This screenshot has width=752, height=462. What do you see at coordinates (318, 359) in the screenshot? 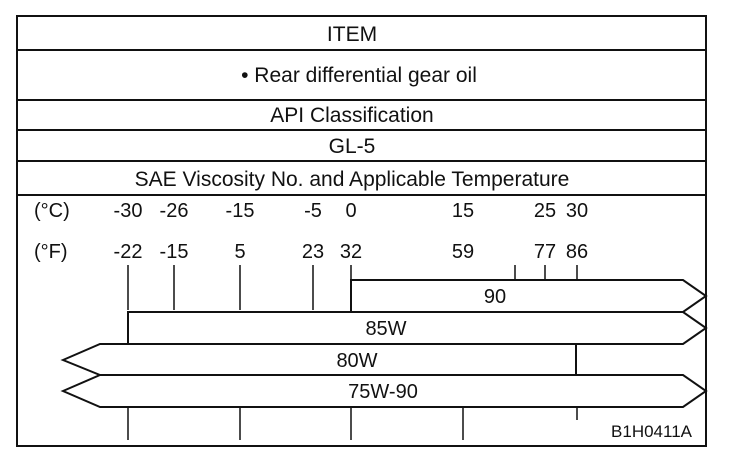
I see `grade-bar-80w` at bounding box center [318, 359].